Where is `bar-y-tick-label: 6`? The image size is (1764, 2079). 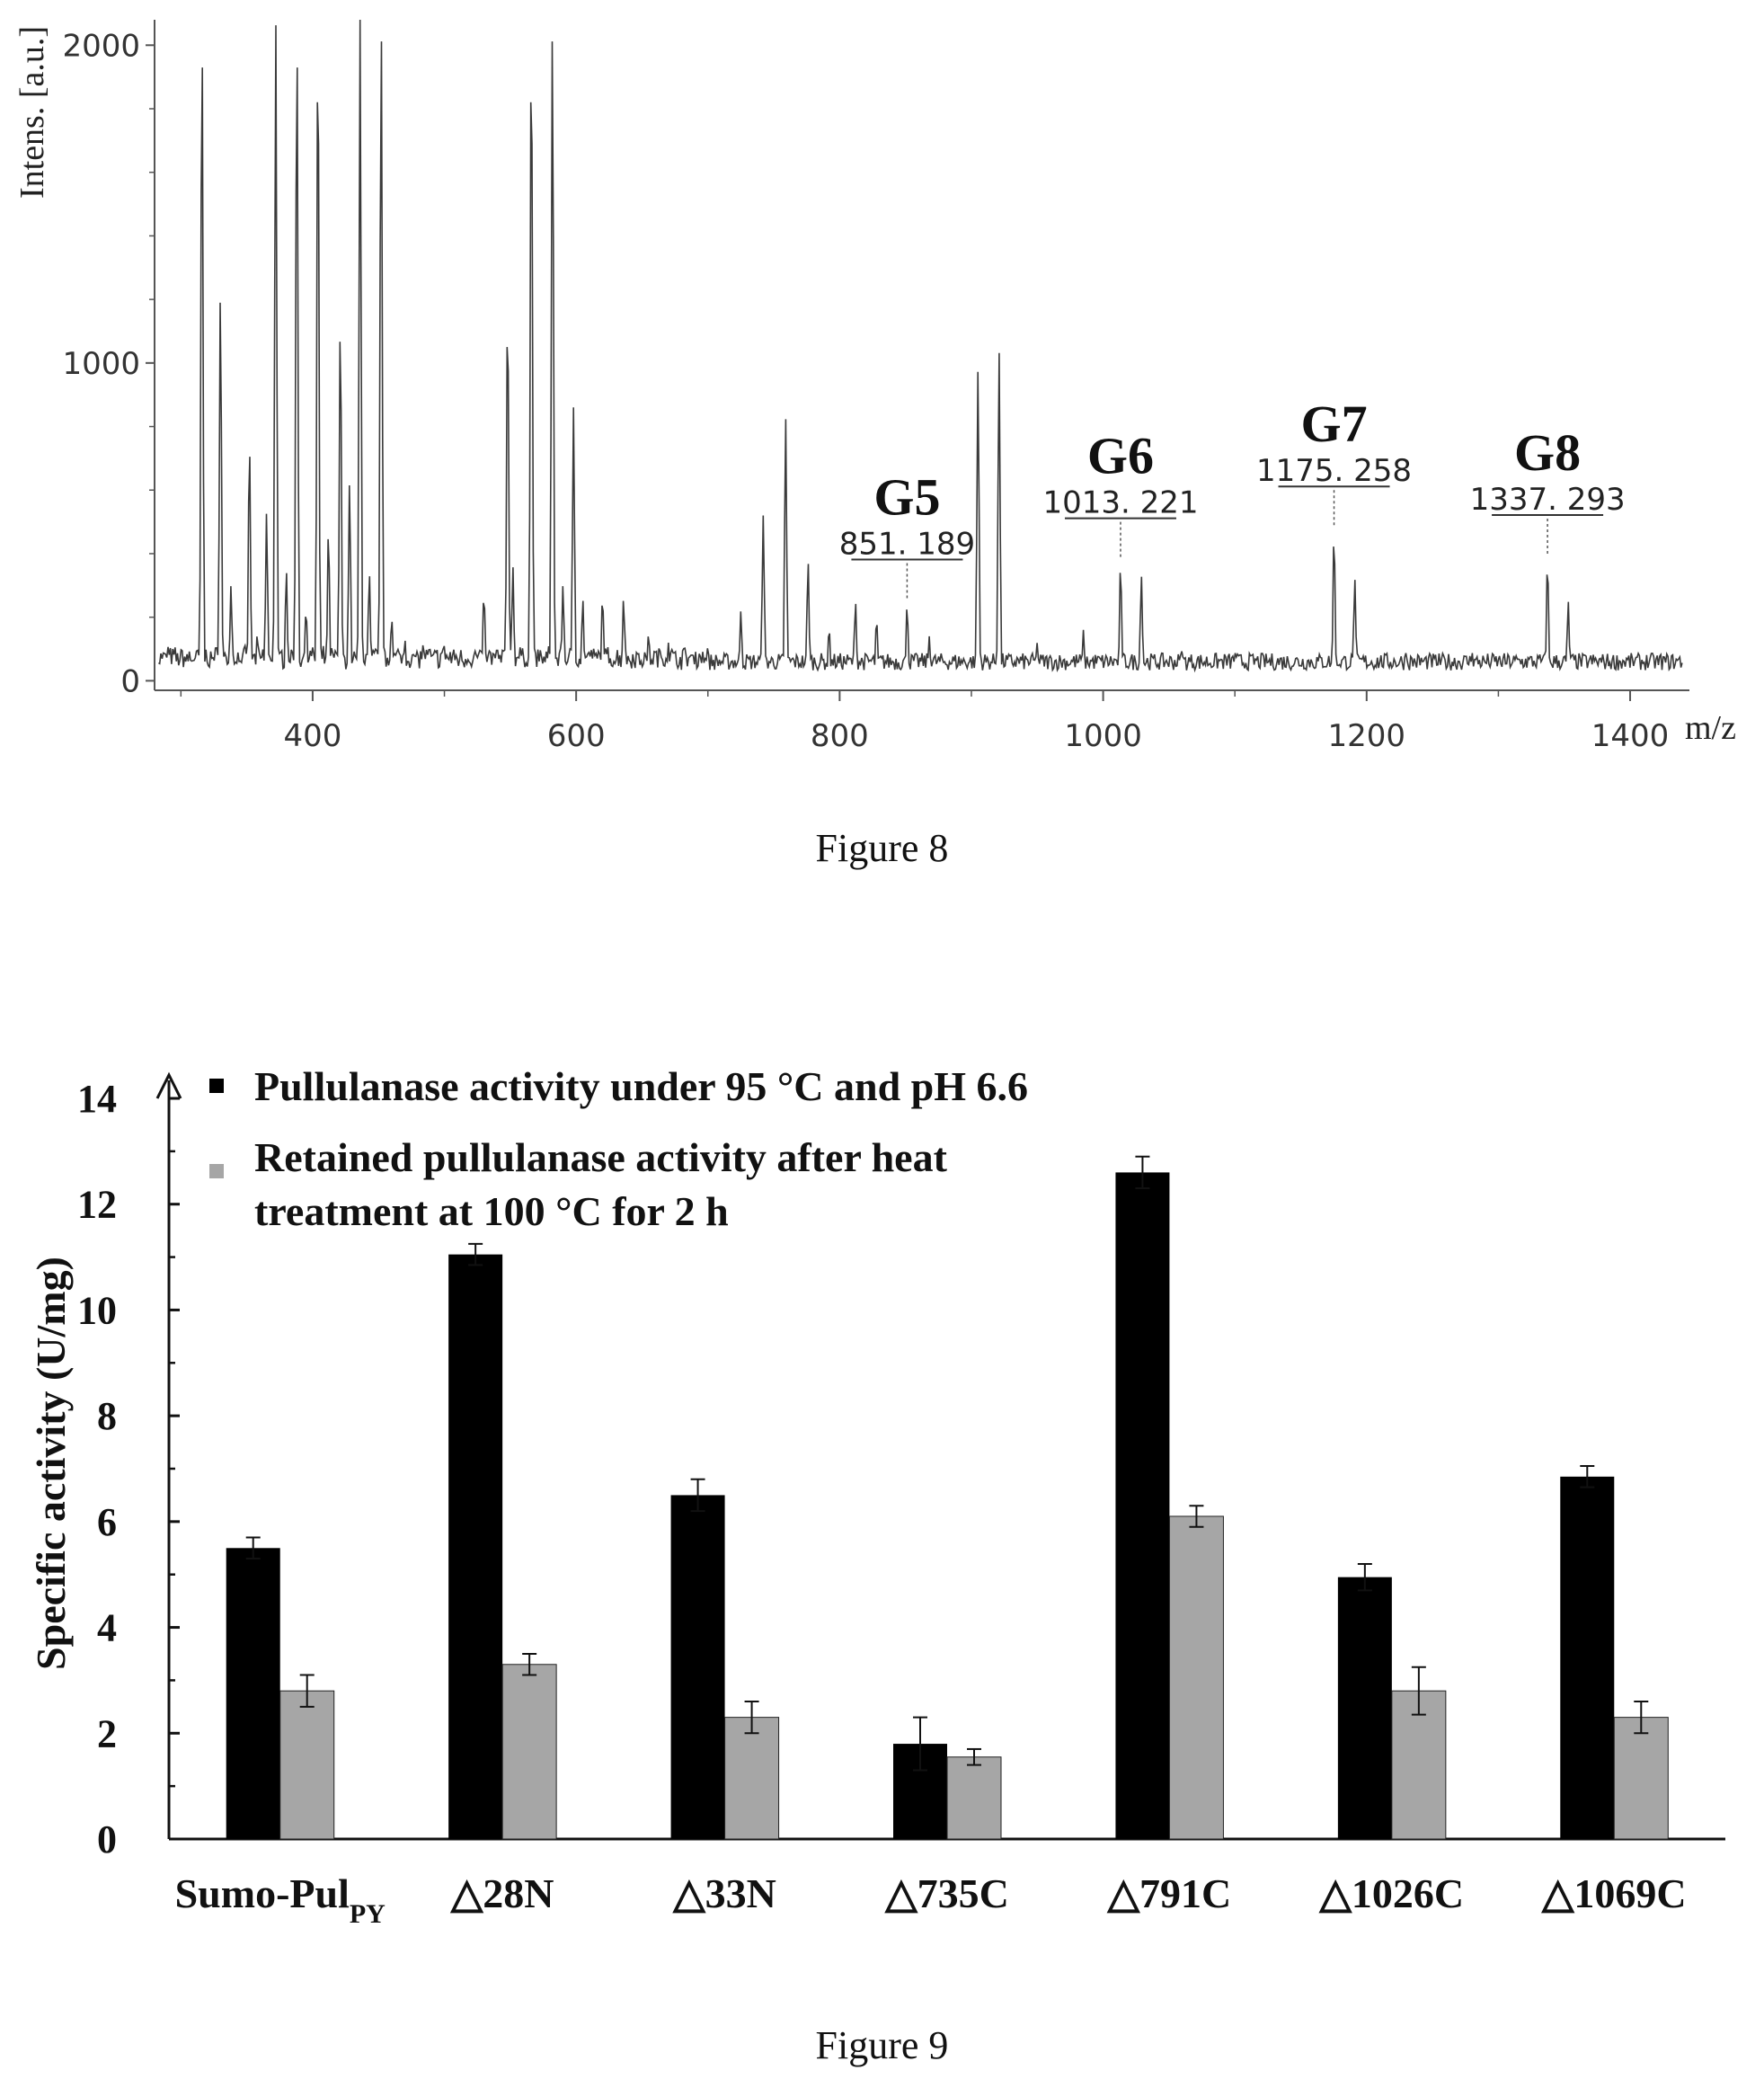 bar-y-tick-label: 6 is located at coordinates (107, 1522).